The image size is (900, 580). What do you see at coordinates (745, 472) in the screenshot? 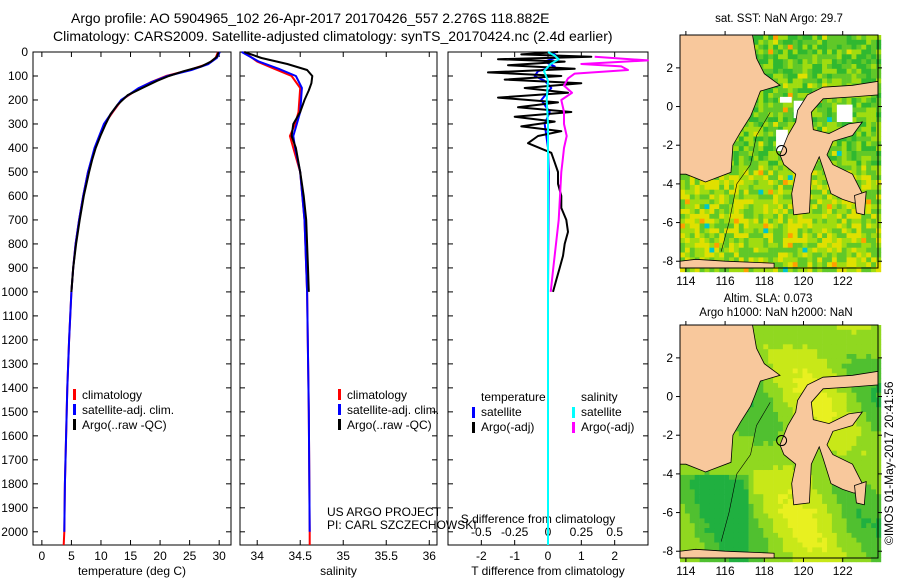
I see `depth-contour` at bounding box center [745, 472].